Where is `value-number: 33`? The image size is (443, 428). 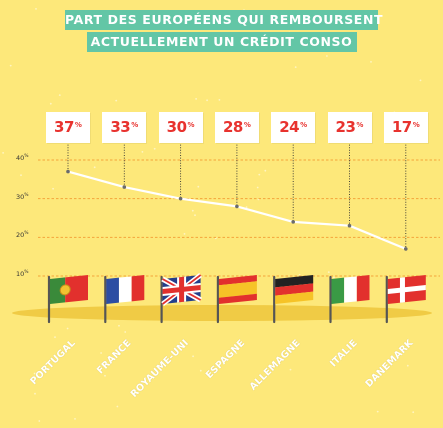 value-number: 33 is located at coordinates (120, 127).